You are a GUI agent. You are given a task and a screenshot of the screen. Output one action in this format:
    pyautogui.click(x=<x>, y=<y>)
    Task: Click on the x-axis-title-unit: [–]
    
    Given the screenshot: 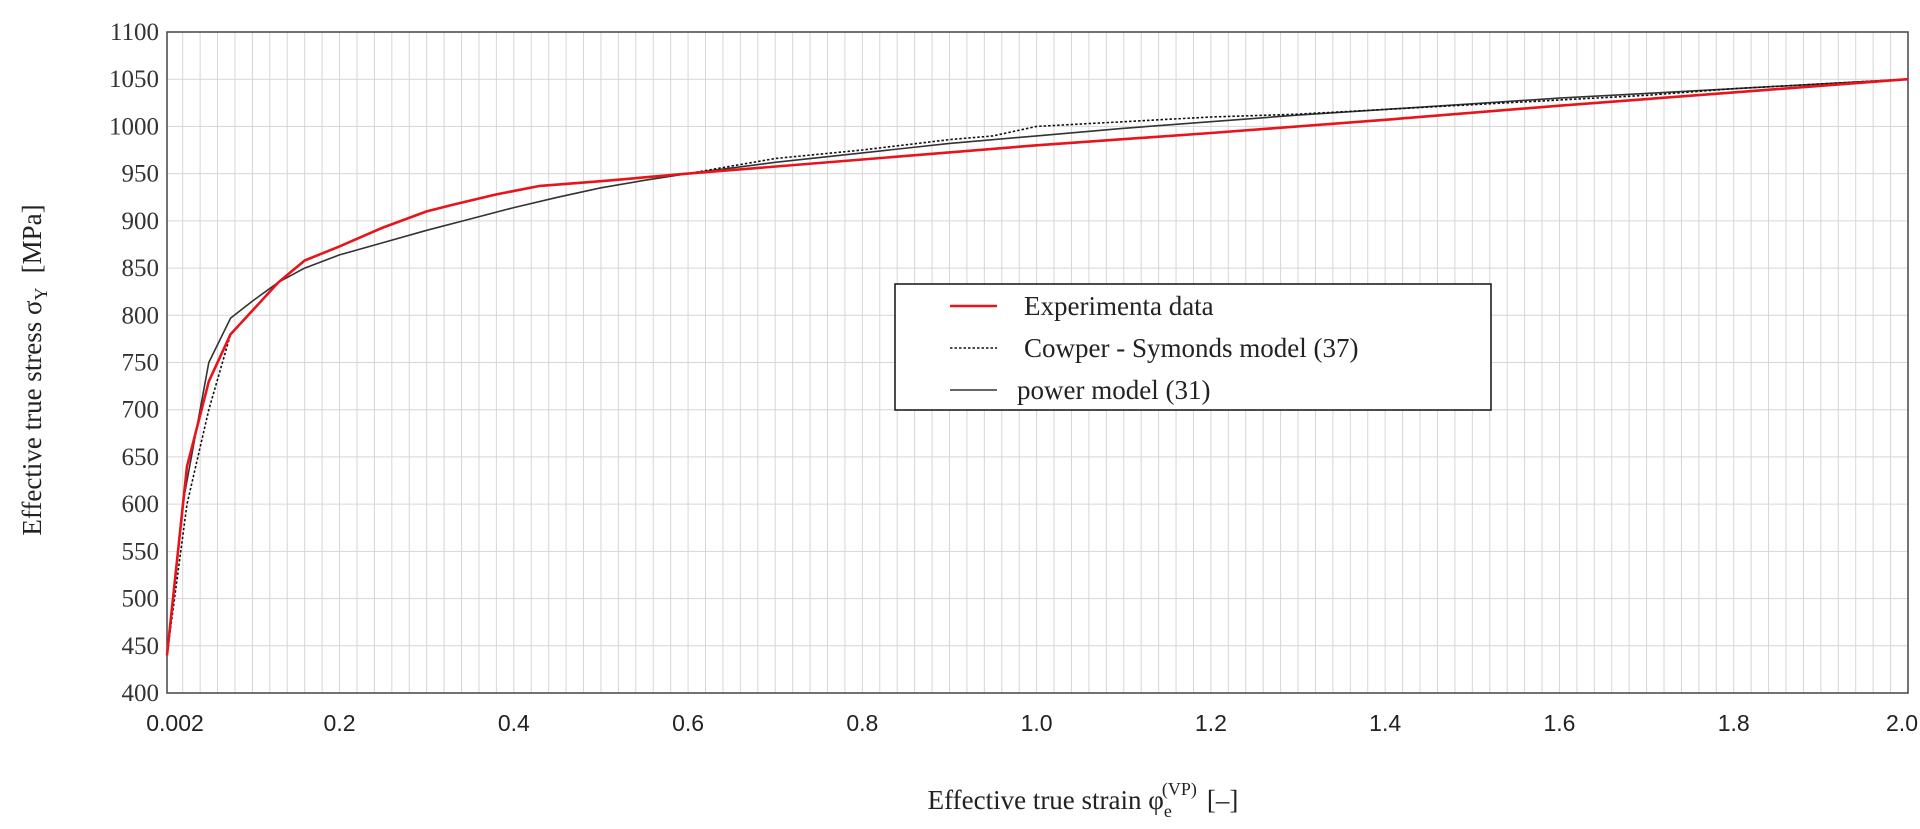 What is the action you would take?
    pyautogui.click(x=1222, y=800)
    